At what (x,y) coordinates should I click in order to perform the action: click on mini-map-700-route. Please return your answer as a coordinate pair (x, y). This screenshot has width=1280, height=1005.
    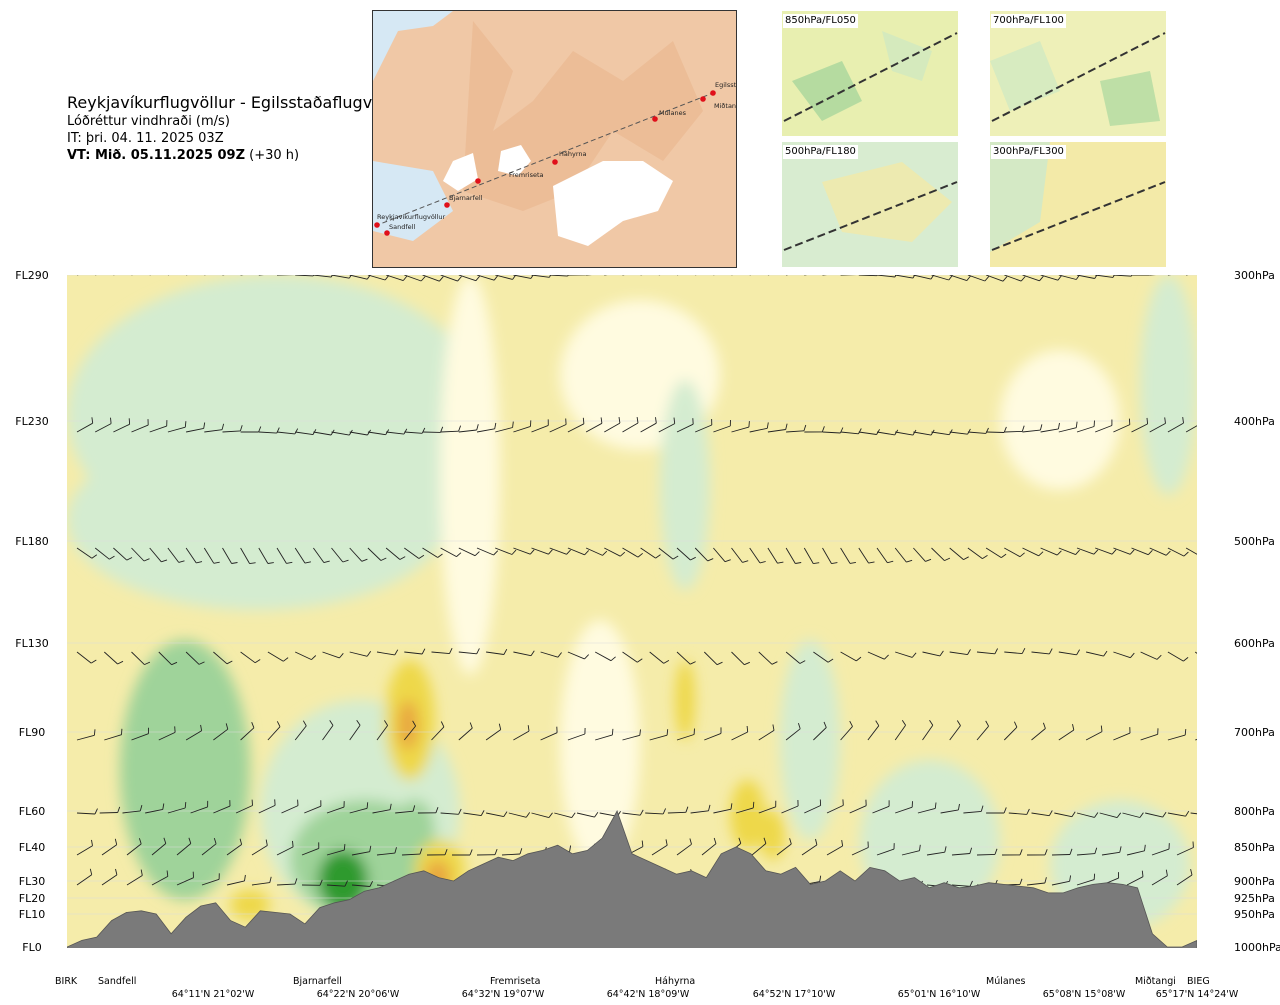
    Looking at the image, I should click on (1078, 77).